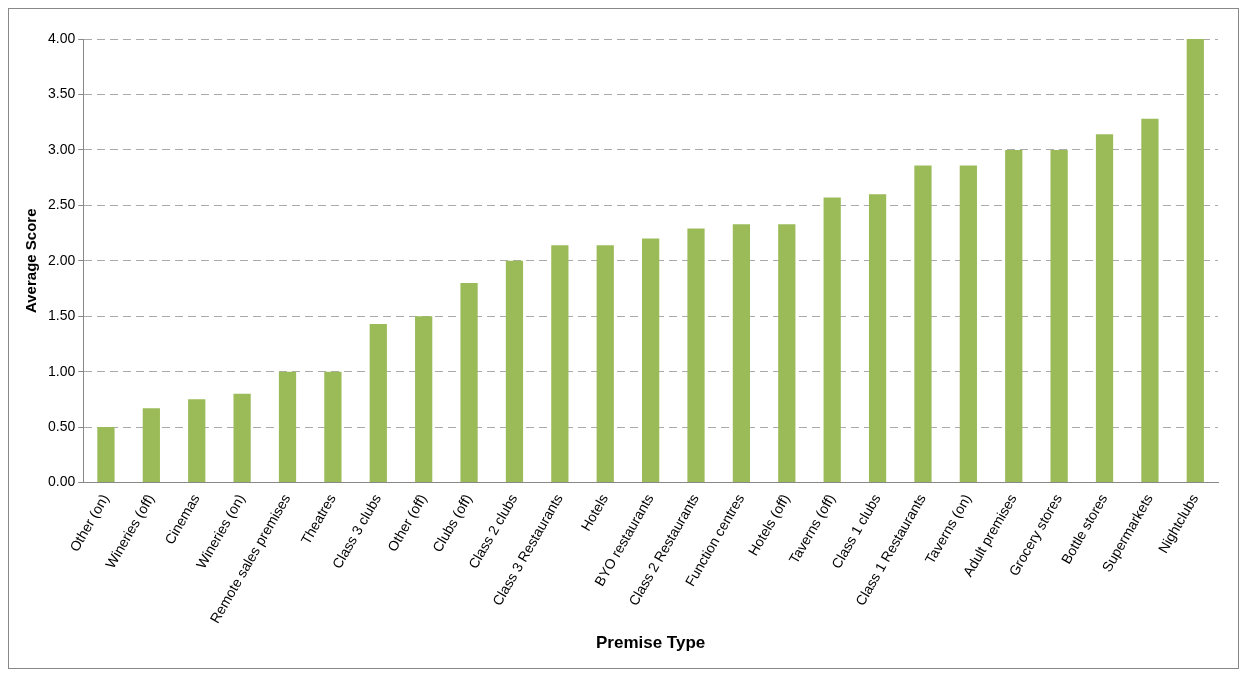 This screenshot has height=677, width=1247. What do you see at coordinates (650, 643) in the screenshot?
I see `x-axis-title: Premise Type` at bounding box center [650, 643].